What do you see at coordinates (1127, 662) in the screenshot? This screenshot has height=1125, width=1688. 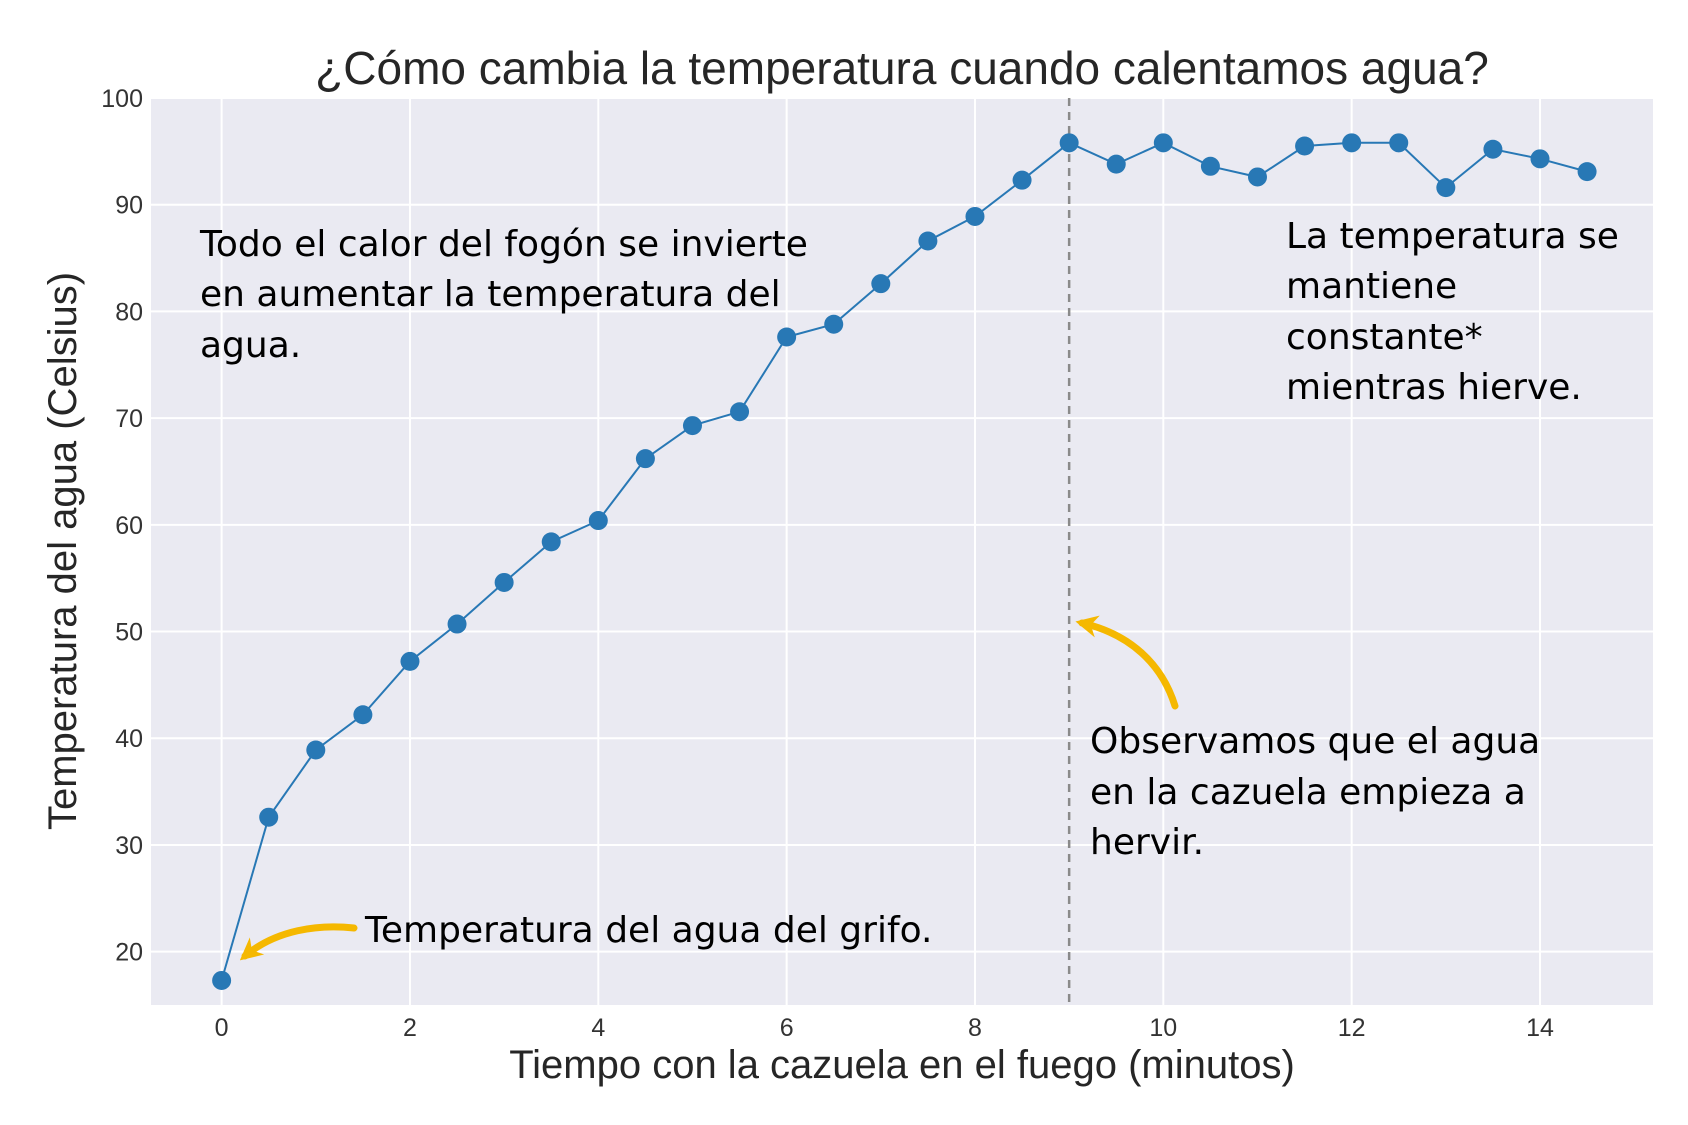 I see `arrow-boiling-icon` at bounding box center [1127, 662].